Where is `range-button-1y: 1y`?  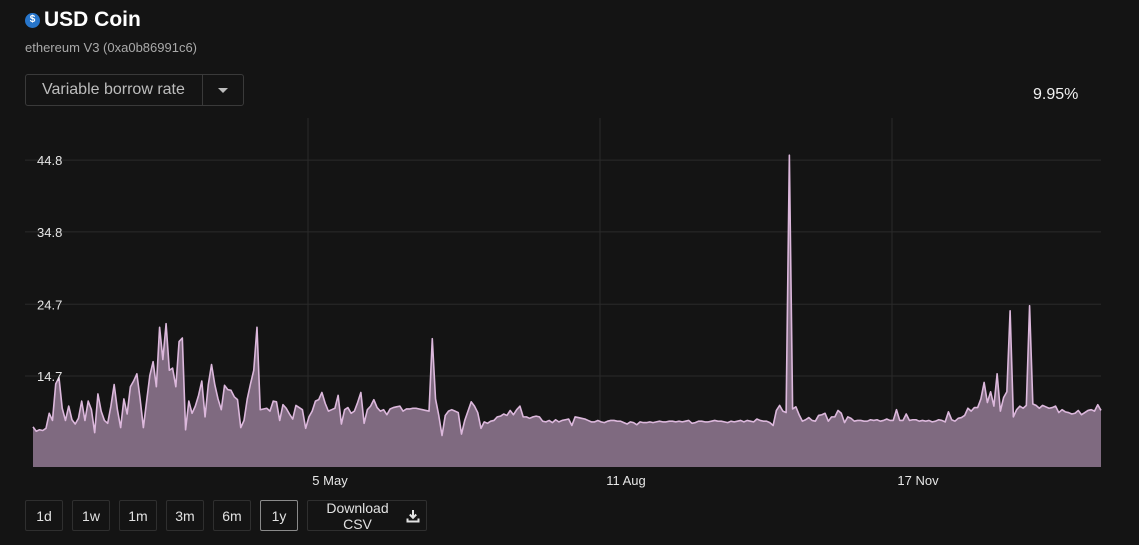
range-button-1y: 1y is located at coordinates (279, 515).